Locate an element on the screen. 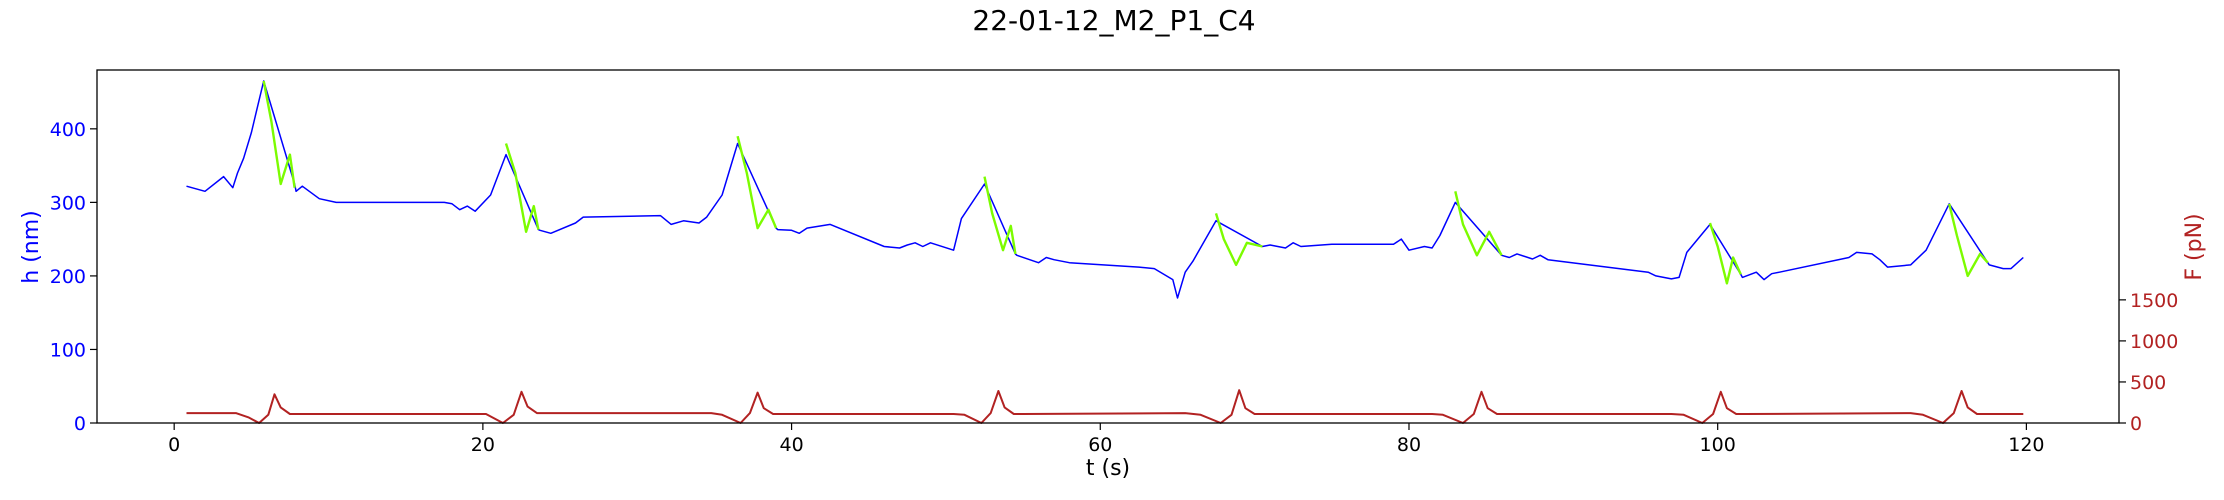 Image resolution: width=2224 pixels, height=500 pixels. y-right-tick-label: 500 is located at coordinates (2148, 383).